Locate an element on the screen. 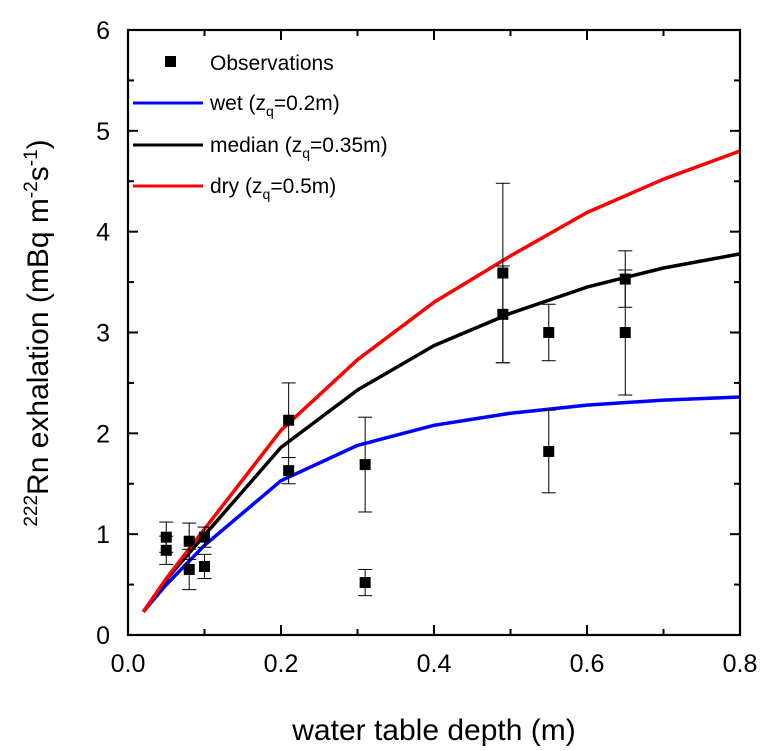 Image resolution: width=767 pixels, height=751 pixels. legend-observations-marker is located at coordinates (170, 61).